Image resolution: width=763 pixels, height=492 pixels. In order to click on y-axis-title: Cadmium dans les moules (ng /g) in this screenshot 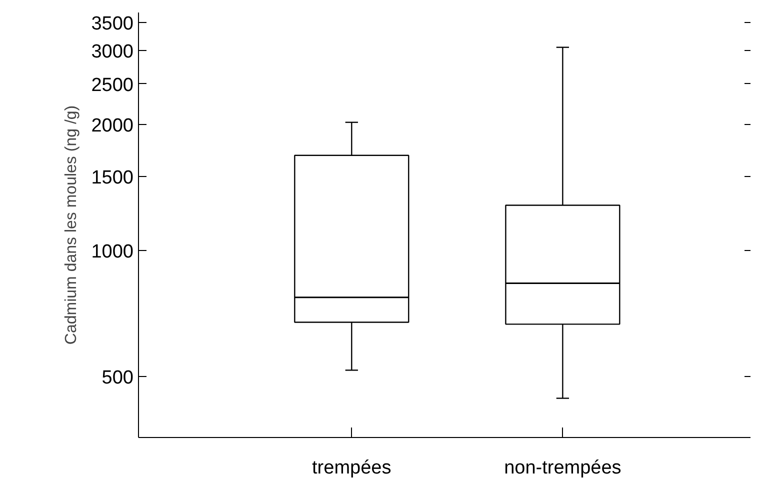, I will do `click(71, 225)`.